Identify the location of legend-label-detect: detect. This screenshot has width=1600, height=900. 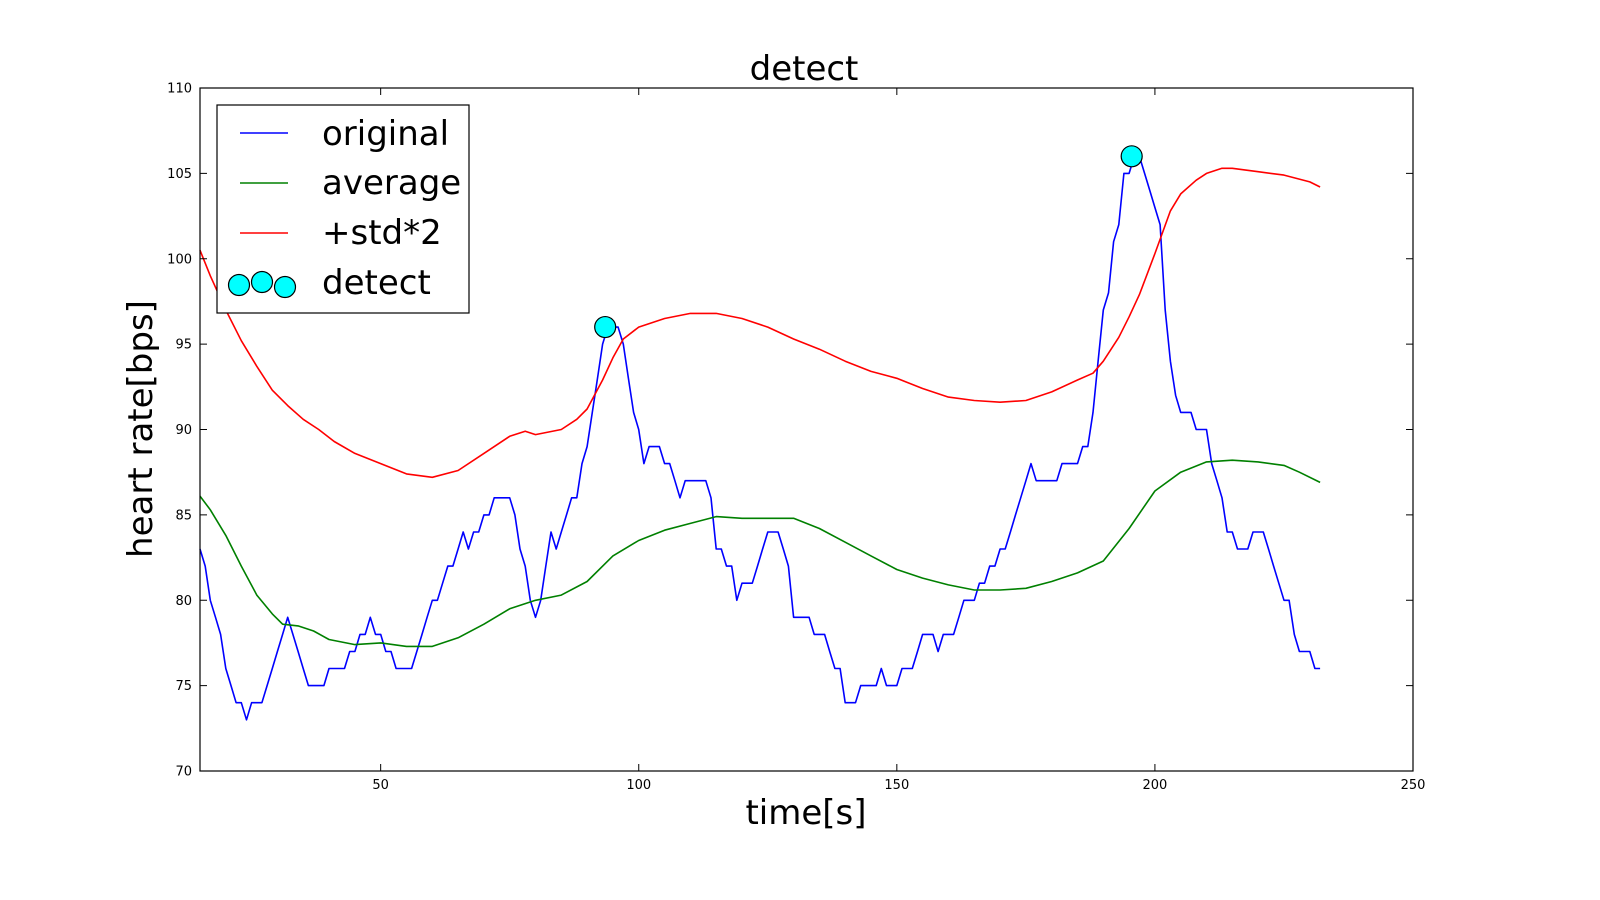
(376, 283).